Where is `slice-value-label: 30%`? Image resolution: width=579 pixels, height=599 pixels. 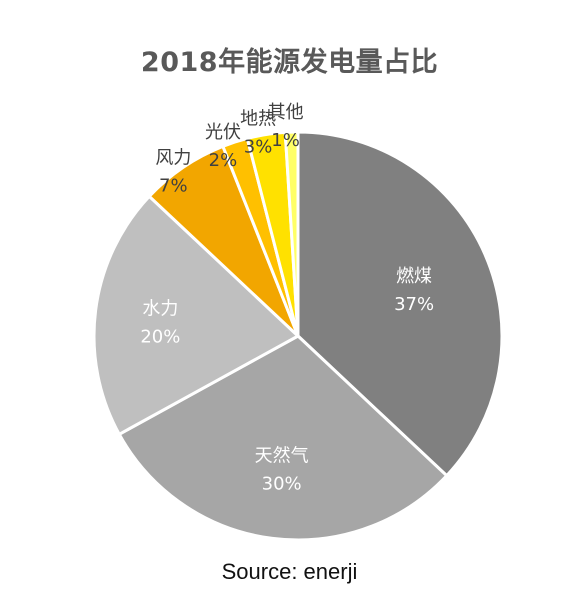
slice-value-label: 30% is located at coordinates (282, 484).